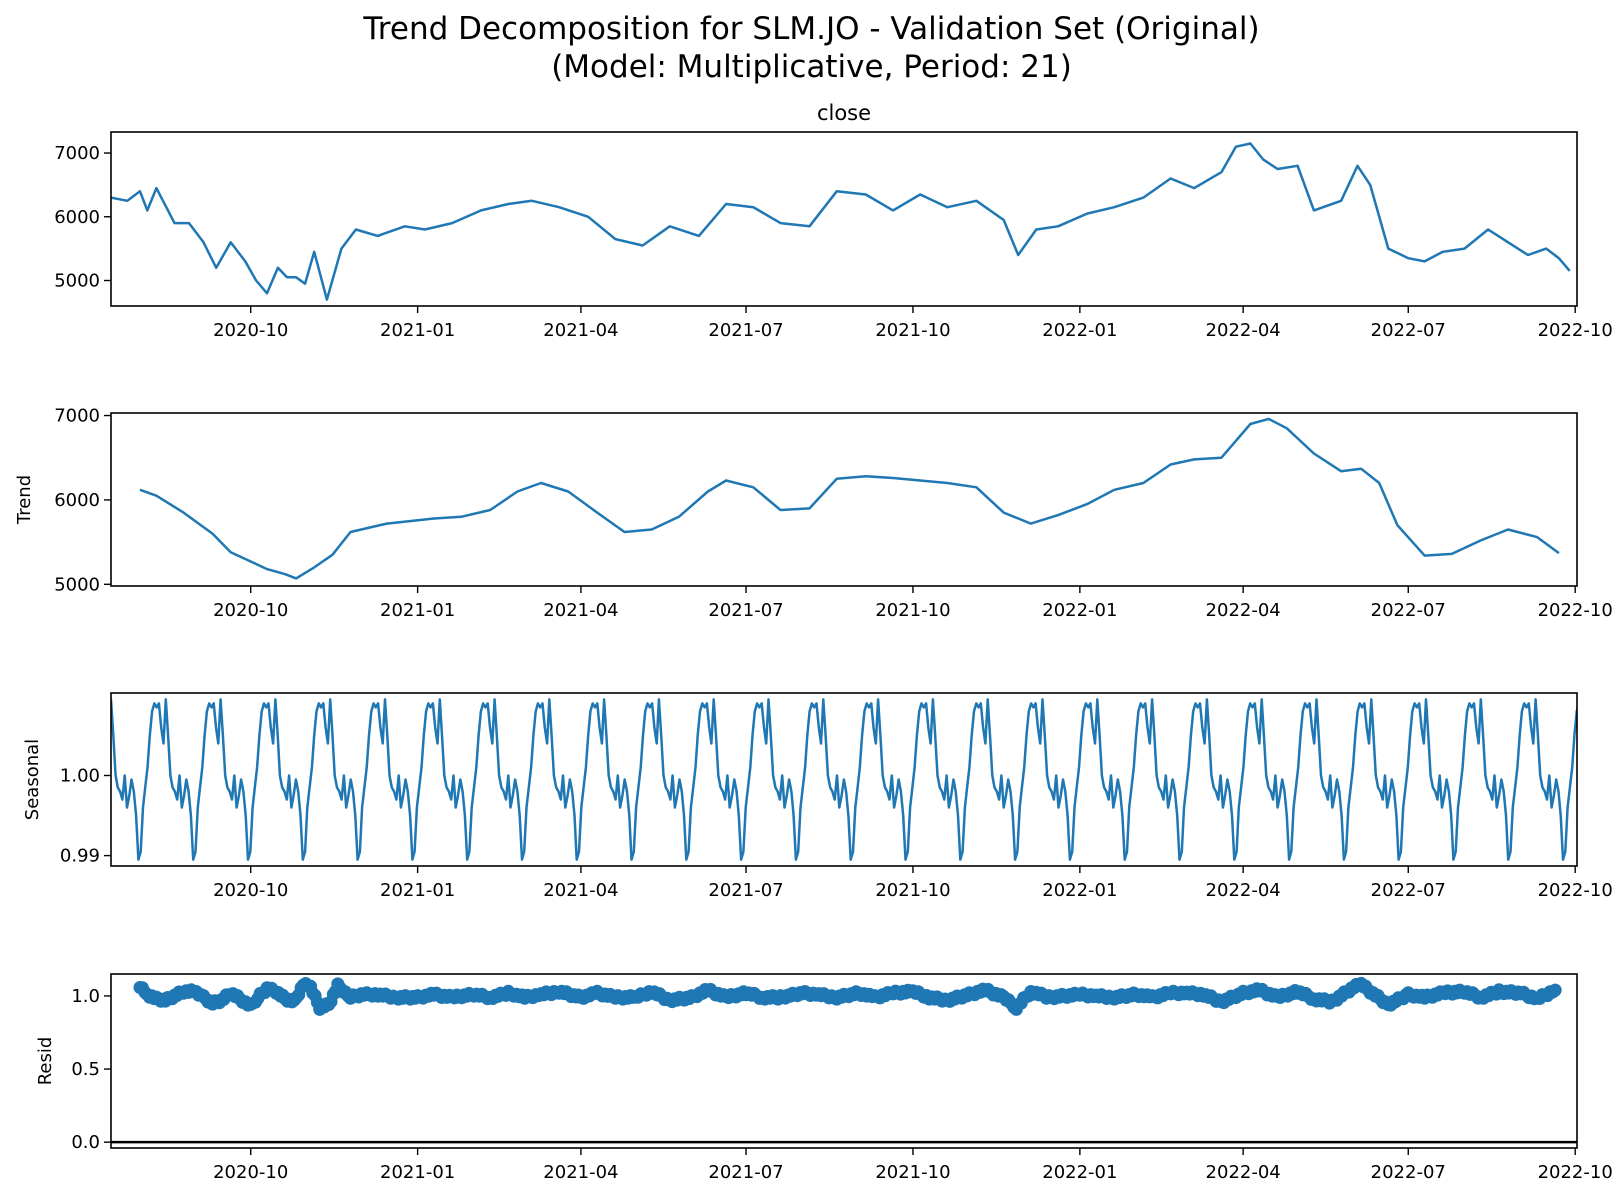  I want to click on seasonal-panel-x-tick-label: 2022-04, so click(1243, 890).